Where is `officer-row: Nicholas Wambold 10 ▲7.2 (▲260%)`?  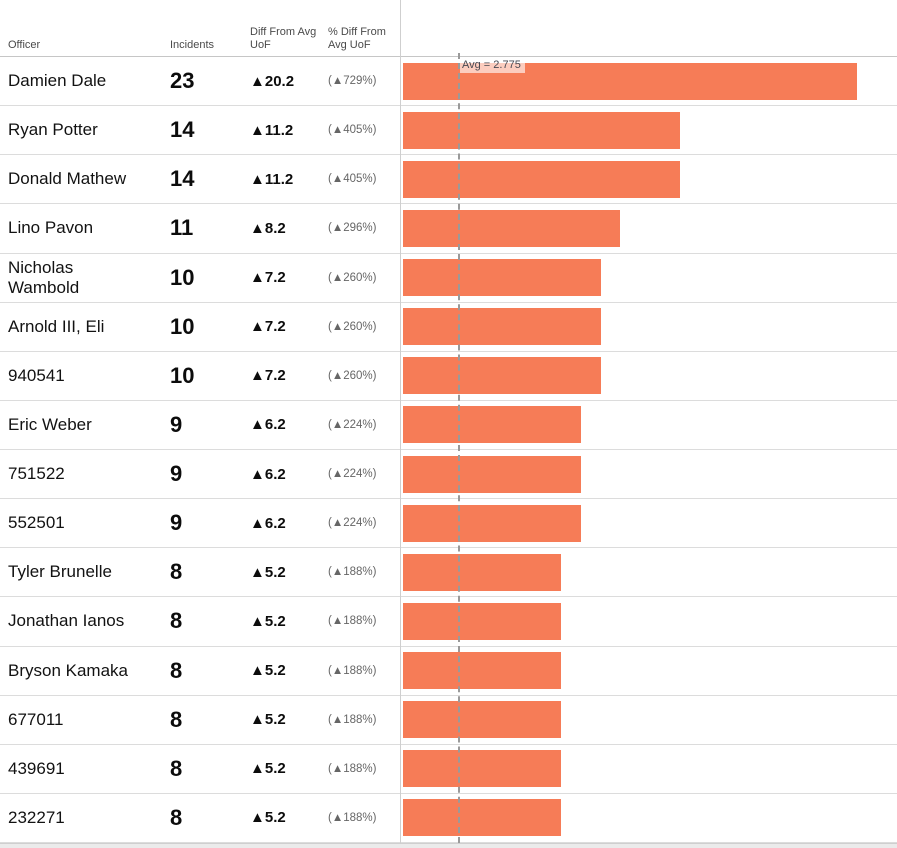 officer-row: Nicholas Wambold 10 ▲7.2 (▲260%) is located at coordinates (448, 278).